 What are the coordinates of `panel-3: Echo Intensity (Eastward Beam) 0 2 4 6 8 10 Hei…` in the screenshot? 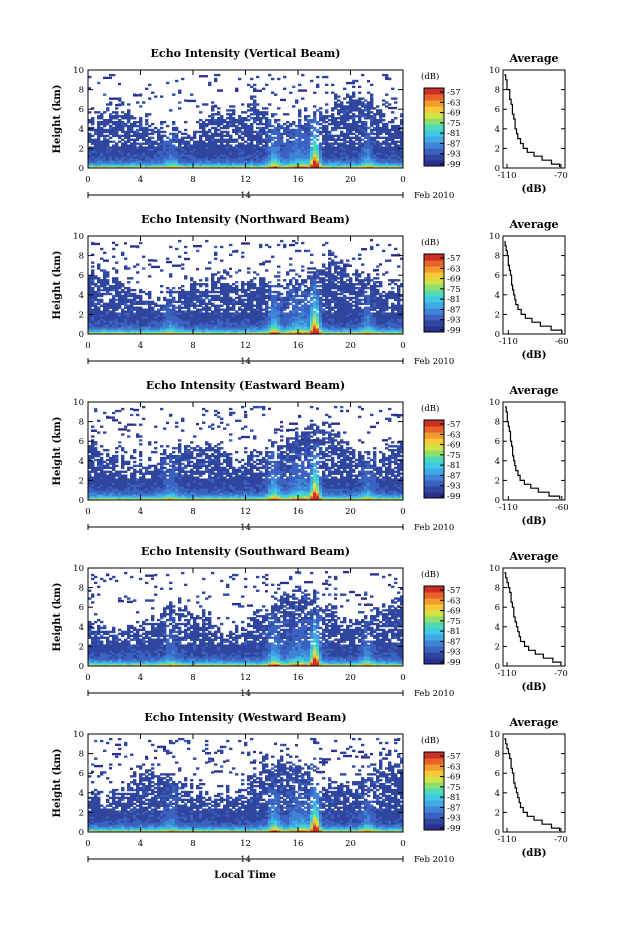 It's located at (310, 456).